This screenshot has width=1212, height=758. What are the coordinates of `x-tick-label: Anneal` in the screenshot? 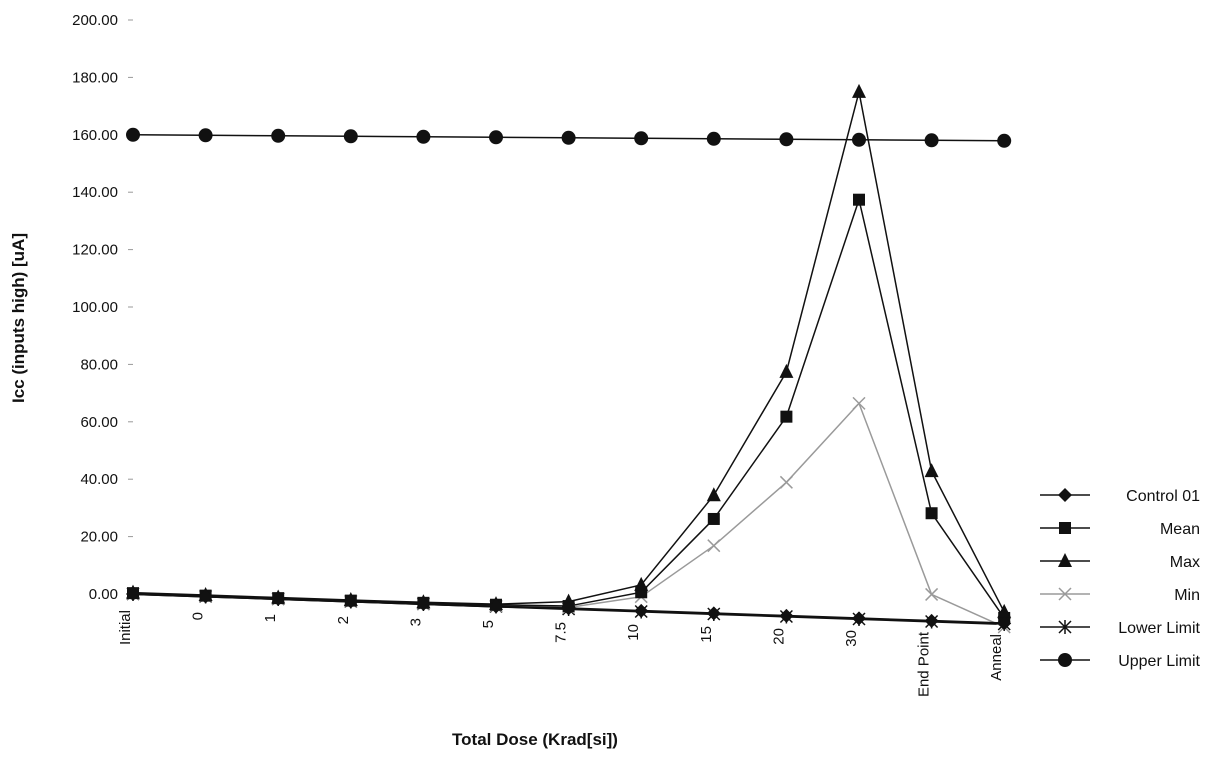 It's located at (996, 657).